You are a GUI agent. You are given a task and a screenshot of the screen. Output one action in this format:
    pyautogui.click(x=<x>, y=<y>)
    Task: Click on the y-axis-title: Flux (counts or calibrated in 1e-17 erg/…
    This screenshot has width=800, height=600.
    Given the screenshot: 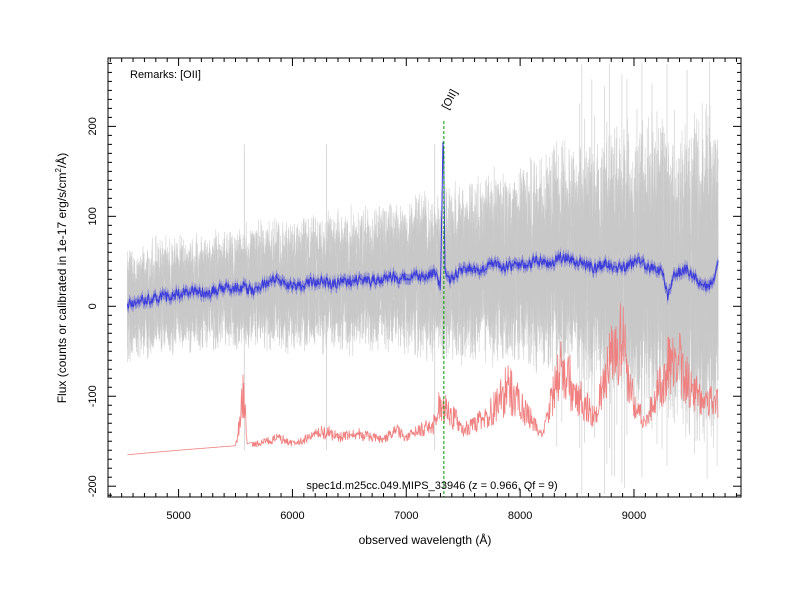 What is the action you would take?
    pyautogui.click(x=61, y=278)
    